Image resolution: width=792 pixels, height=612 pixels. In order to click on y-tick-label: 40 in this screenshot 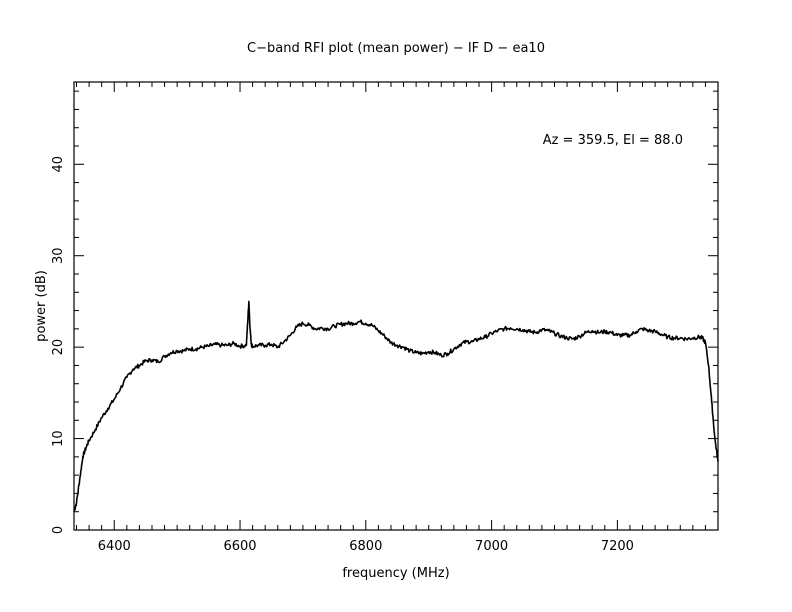, I will do `click(58, 164)`.